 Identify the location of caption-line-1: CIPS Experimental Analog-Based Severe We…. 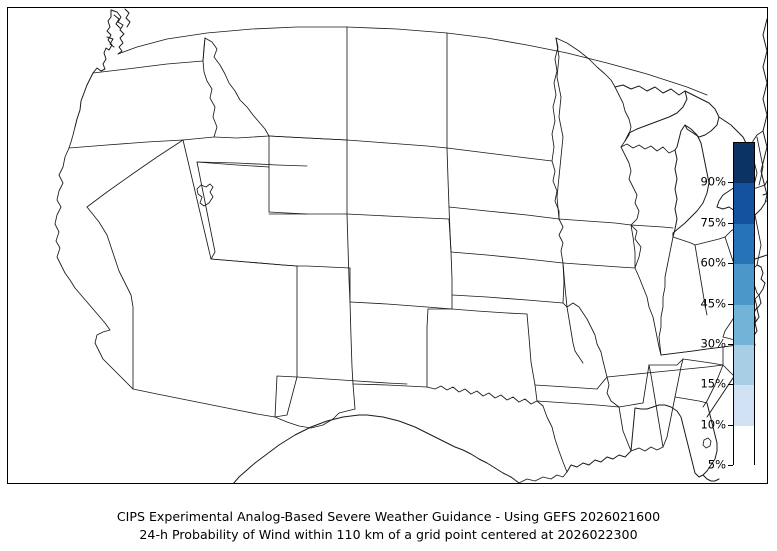
(388, 516).